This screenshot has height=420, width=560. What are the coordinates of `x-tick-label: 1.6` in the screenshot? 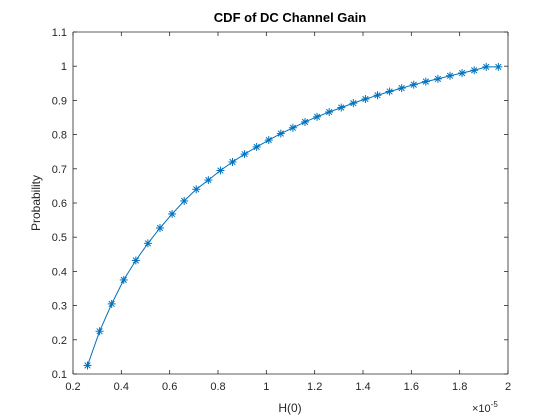 It's located at (411, 387).